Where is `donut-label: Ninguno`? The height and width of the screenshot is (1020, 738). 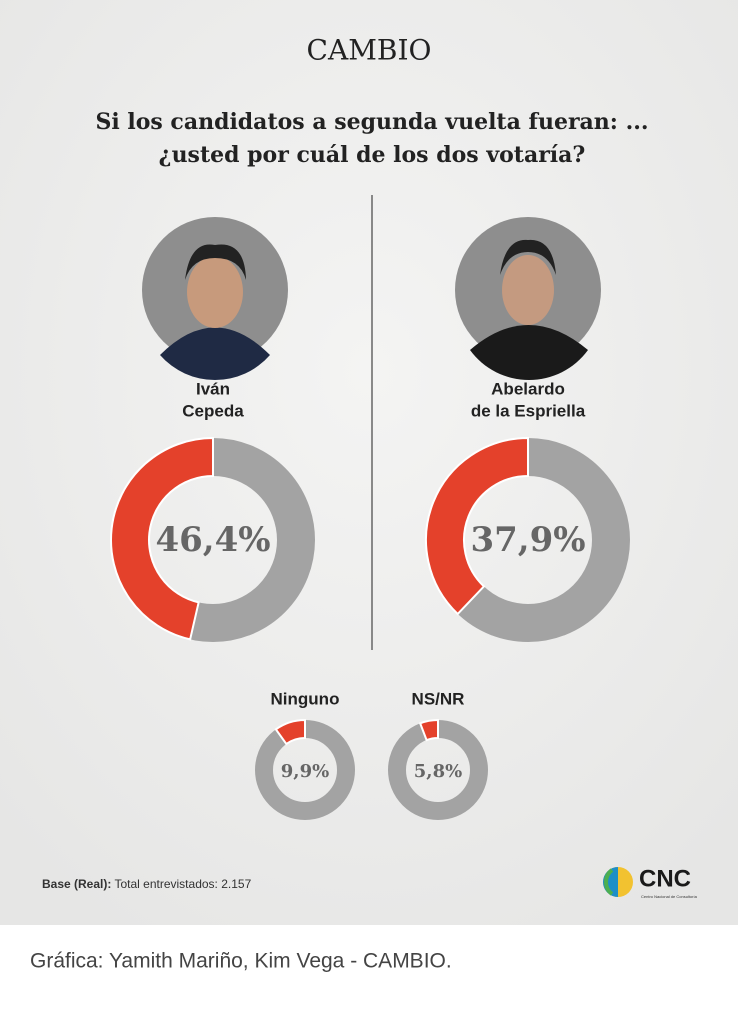 donut-label: Ninguno is located at coordinates (305, 698).